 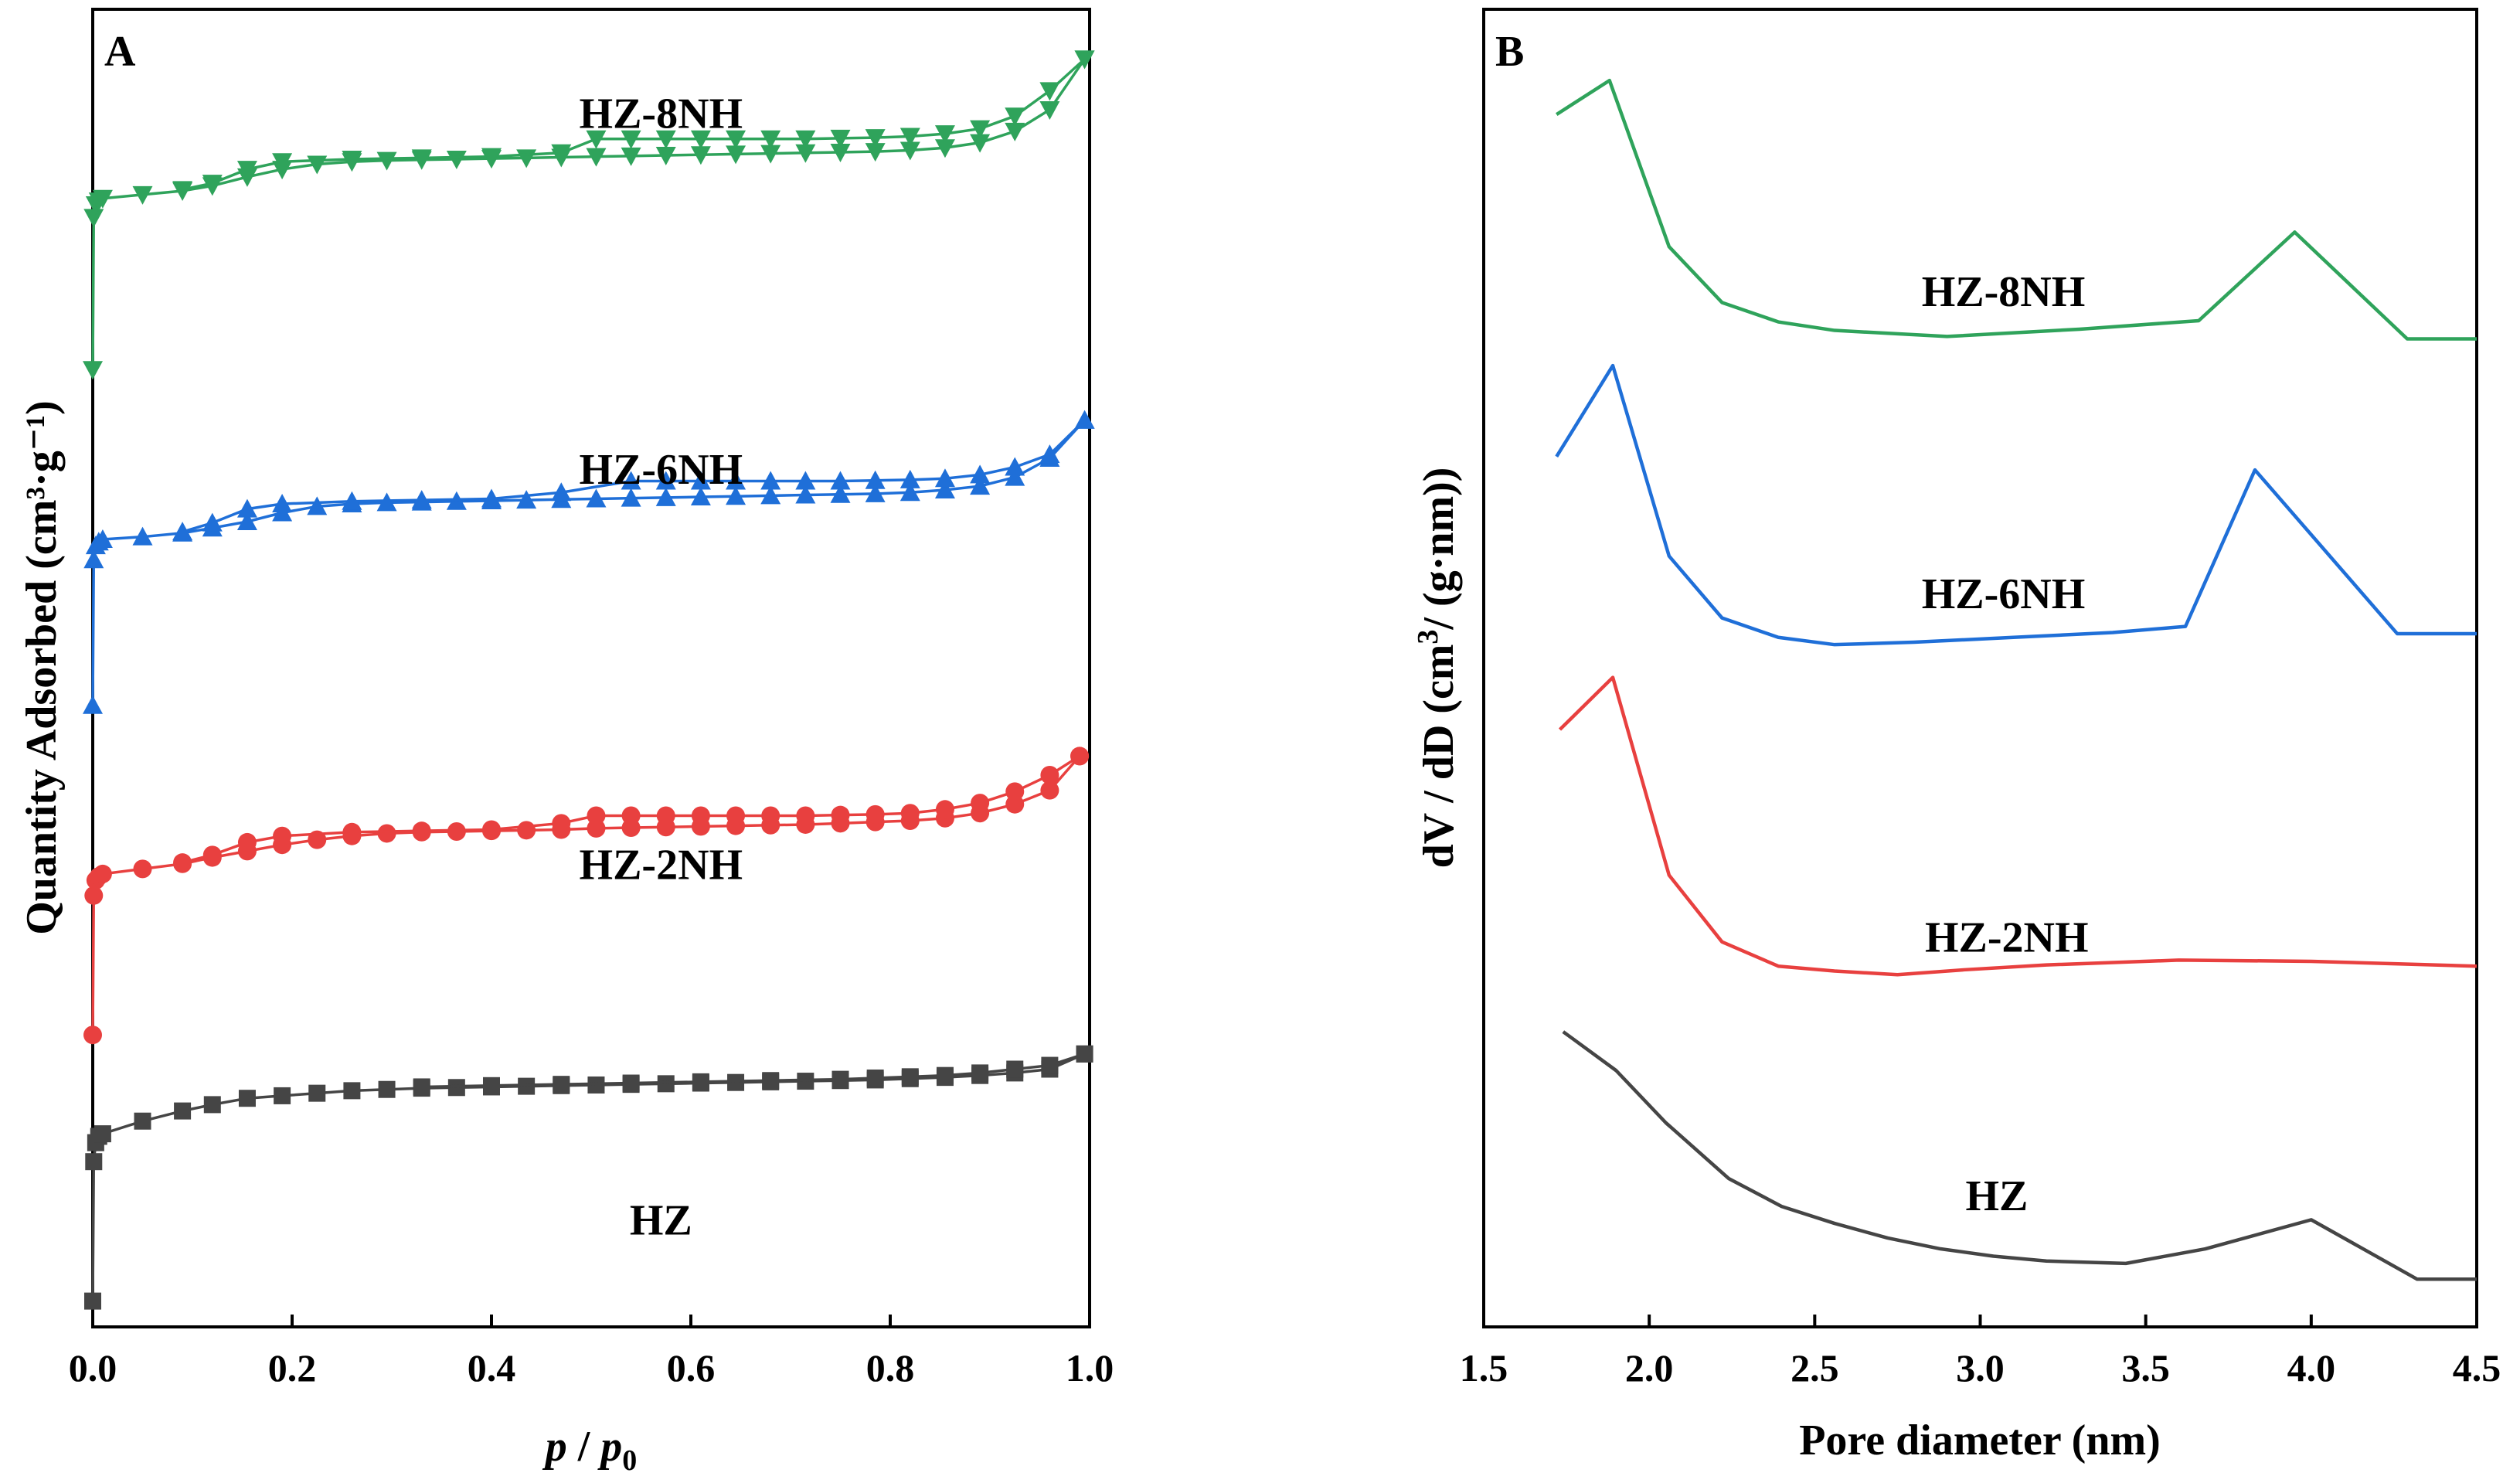 What do you see at coordinates (2019, 1155) in the screenshot?
I see `series-hz-line` at bounding box center [2019, 1155].